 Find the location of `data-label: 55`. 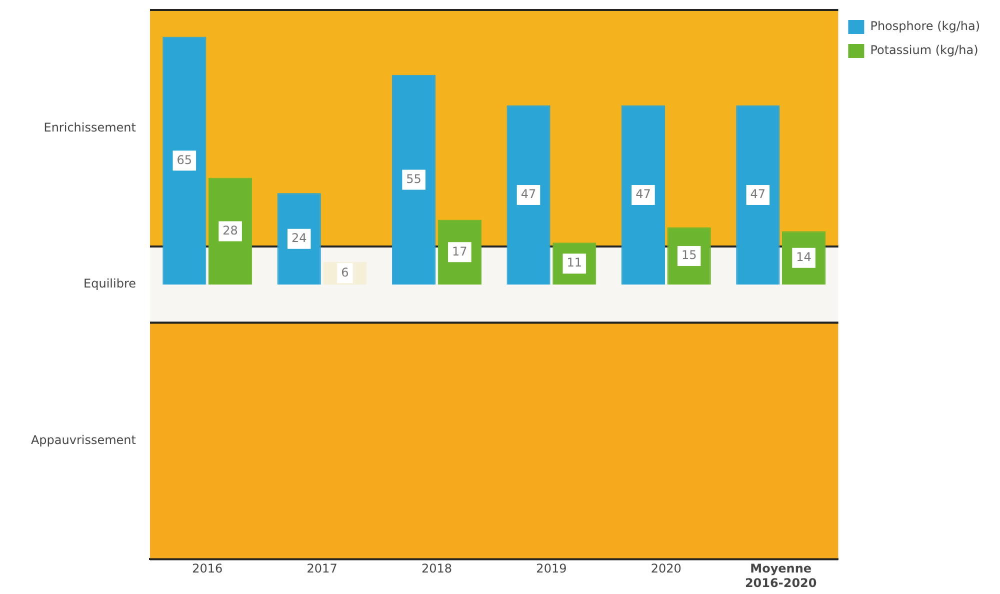

data-label: 55 is located at coordinates (414, 179).